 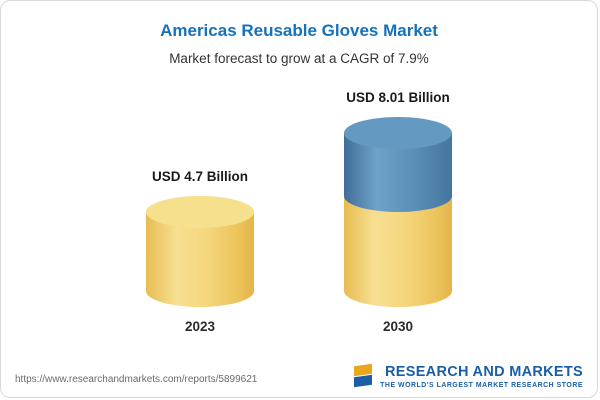 I want to click on logo-flag-icon, so click(x=363, y=376).